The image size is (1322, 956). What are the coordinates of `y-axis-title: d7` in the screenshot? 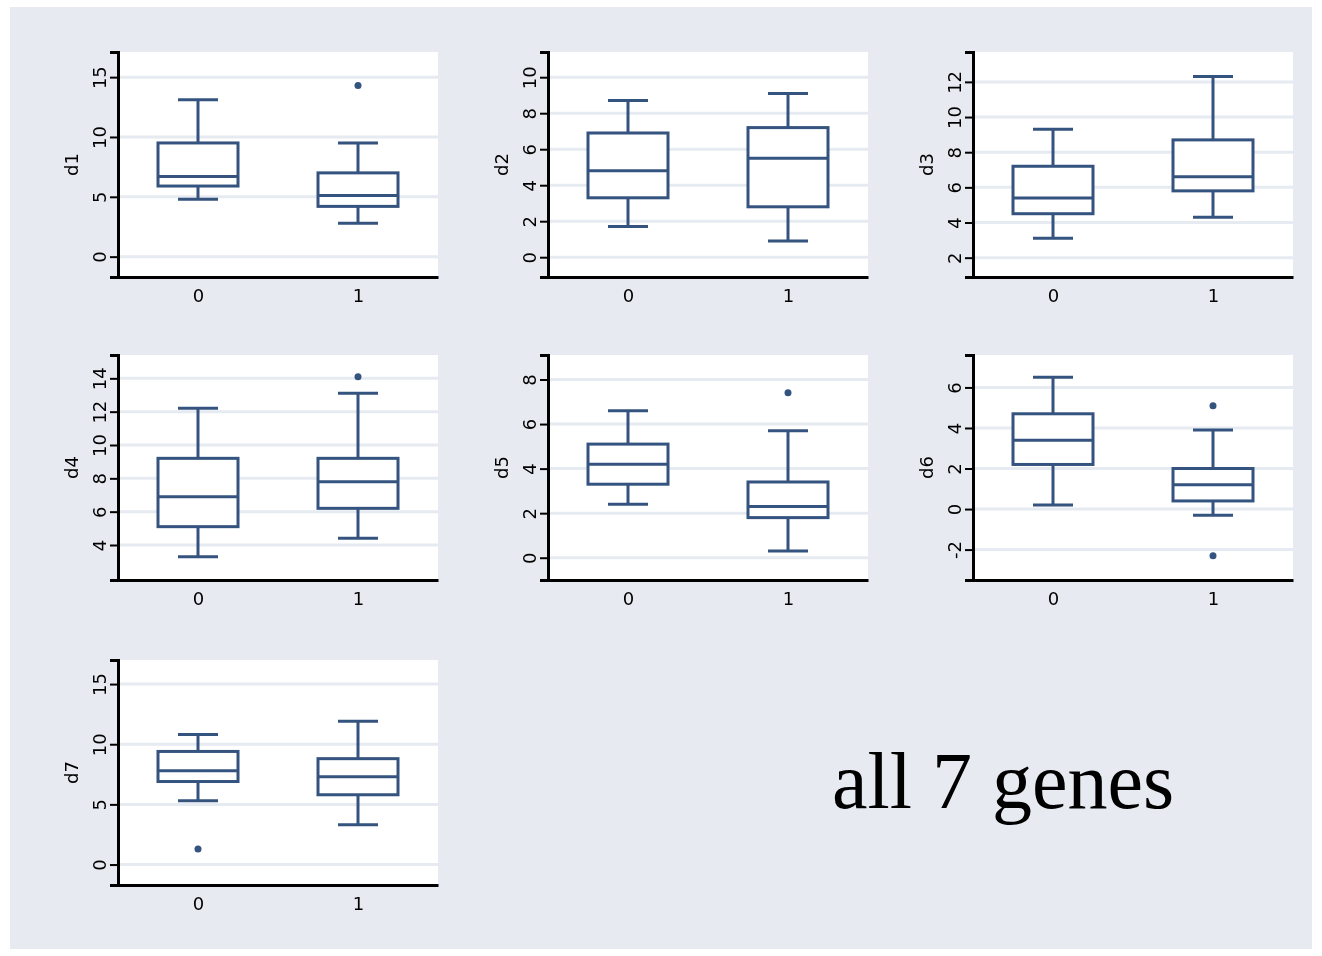 It's located at (71, 772).